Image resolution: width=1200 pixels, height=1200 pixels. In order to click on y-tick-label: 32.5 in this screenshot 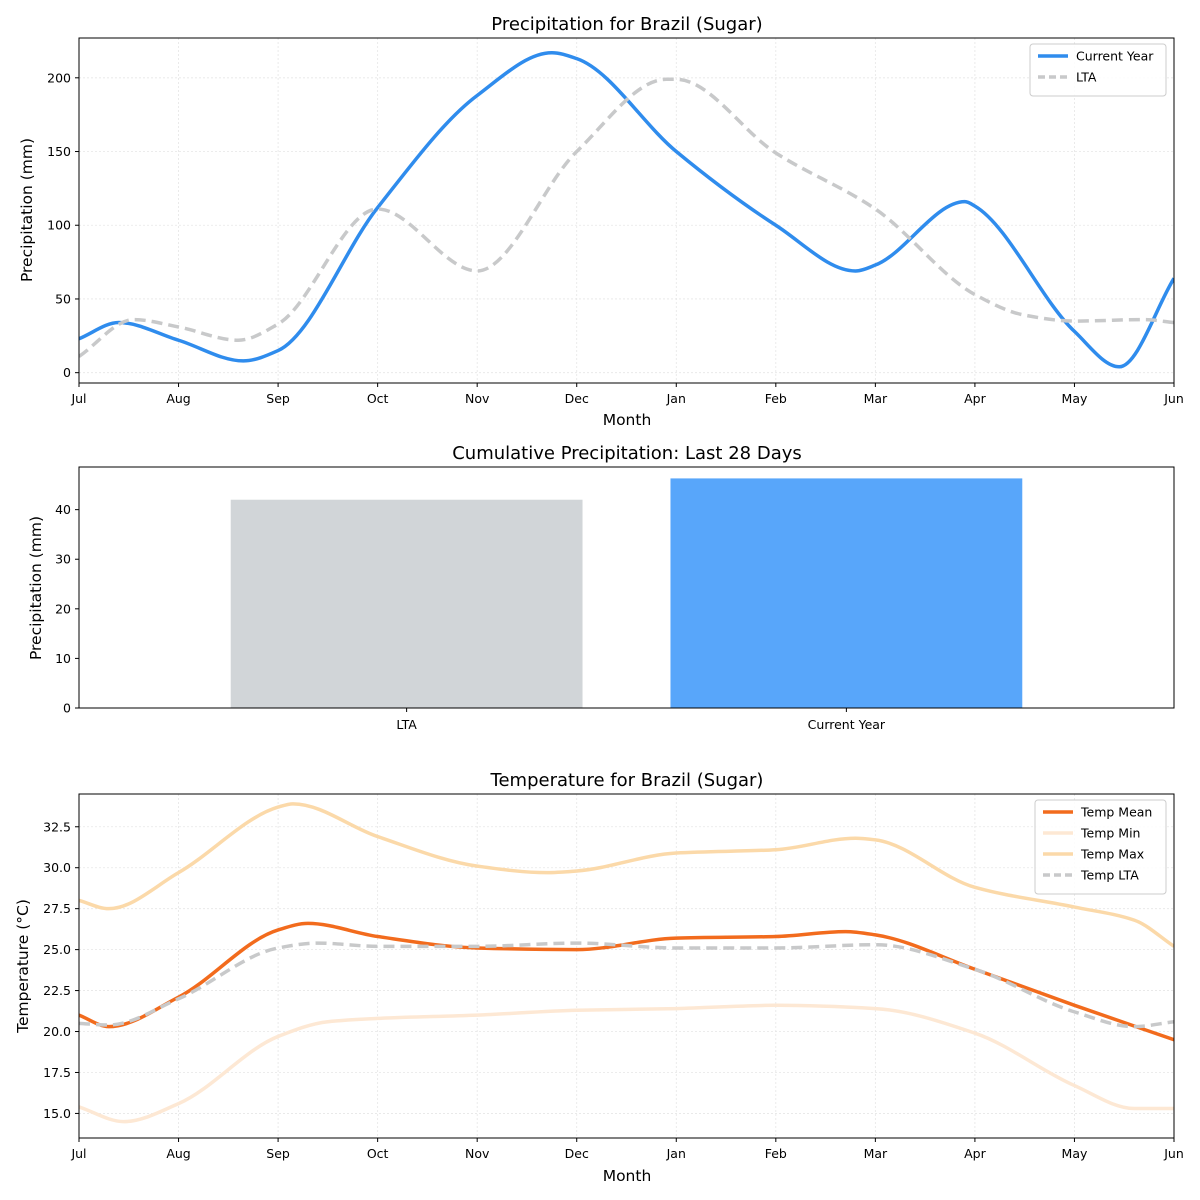, I will do `click(57, 826)`.